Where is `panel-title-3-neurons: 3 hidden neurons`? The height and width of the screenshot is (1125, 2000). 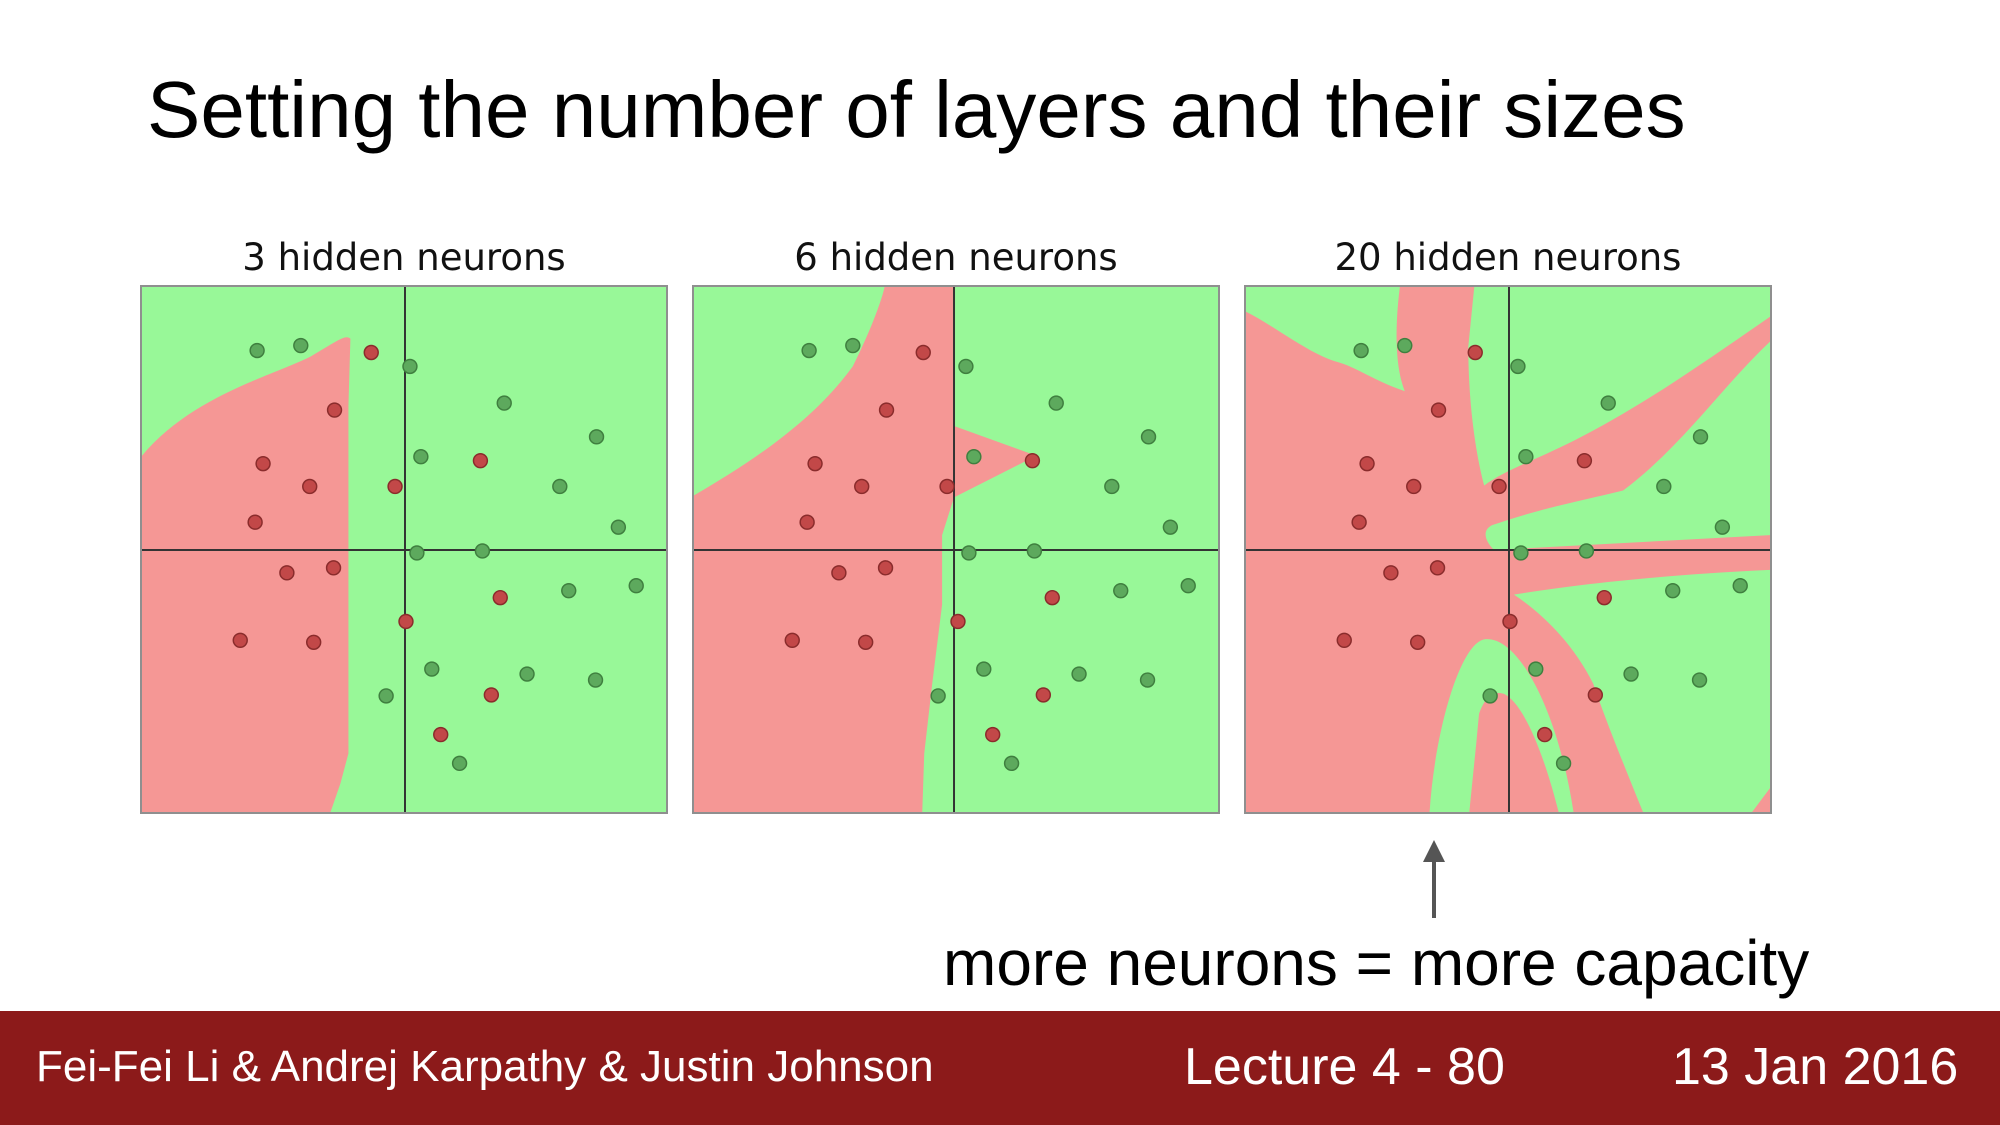
panel-title-3-neurons: 3 hidden neurons is located at coordinates (404, 257).